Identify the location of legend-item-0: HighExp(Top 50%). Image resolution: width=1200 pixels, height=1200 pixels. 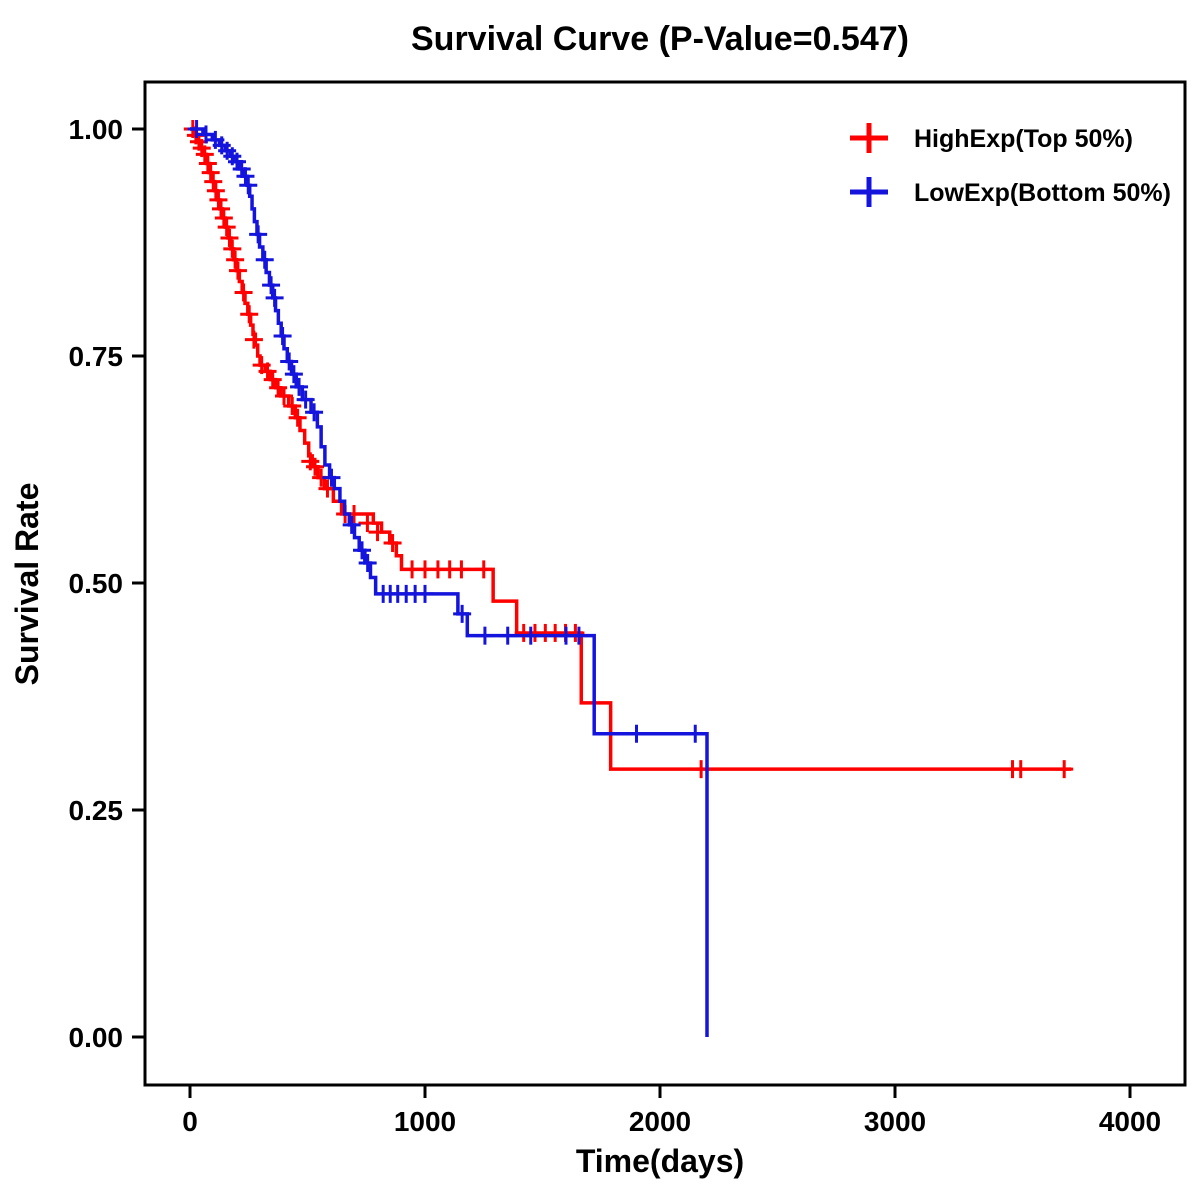
(991, 138).